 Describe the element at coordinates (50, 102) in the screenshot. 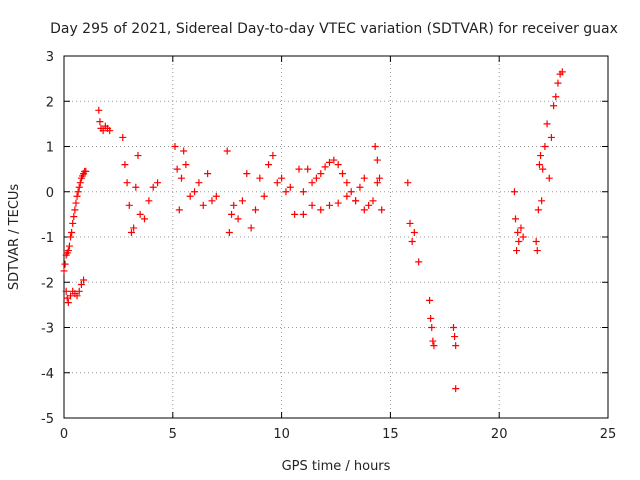

I see `y-tick-label: 2` at that location.